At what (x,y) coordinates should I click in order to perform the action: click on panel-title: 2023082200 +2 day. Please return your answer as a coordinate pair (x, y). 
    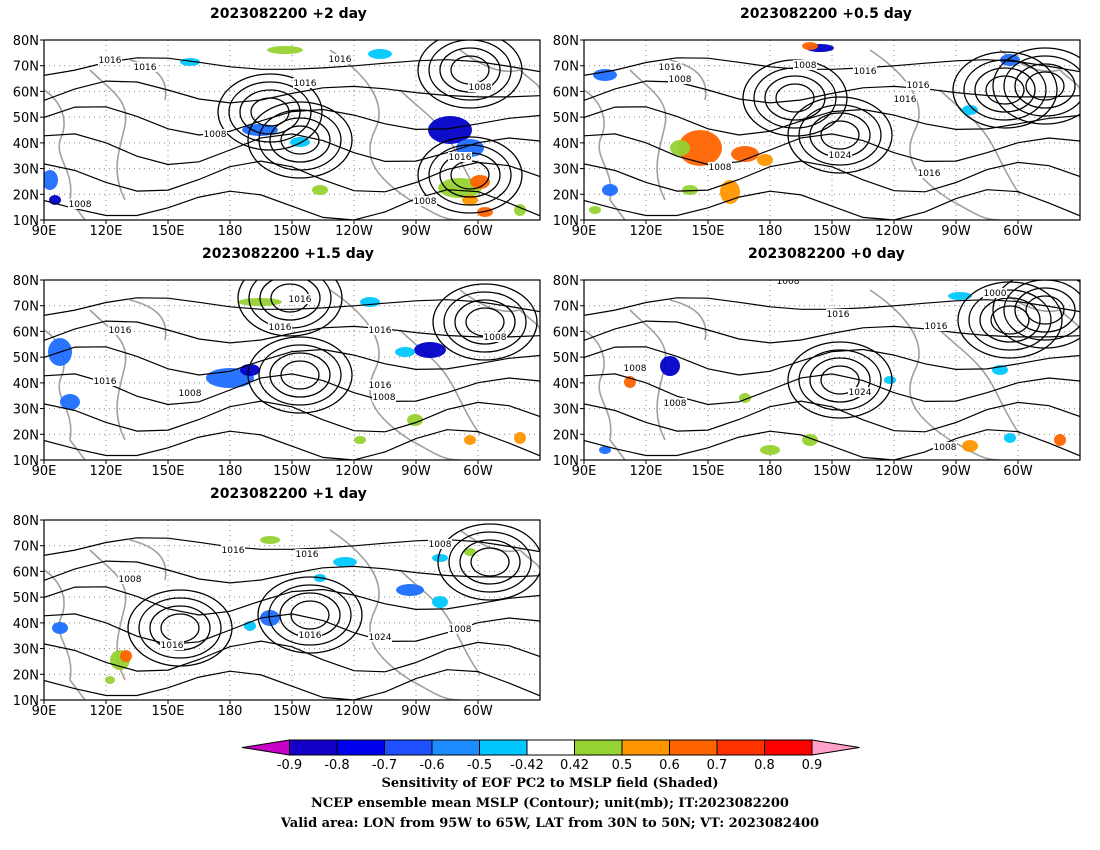
    Looking at the image, I should click on (288, 14).